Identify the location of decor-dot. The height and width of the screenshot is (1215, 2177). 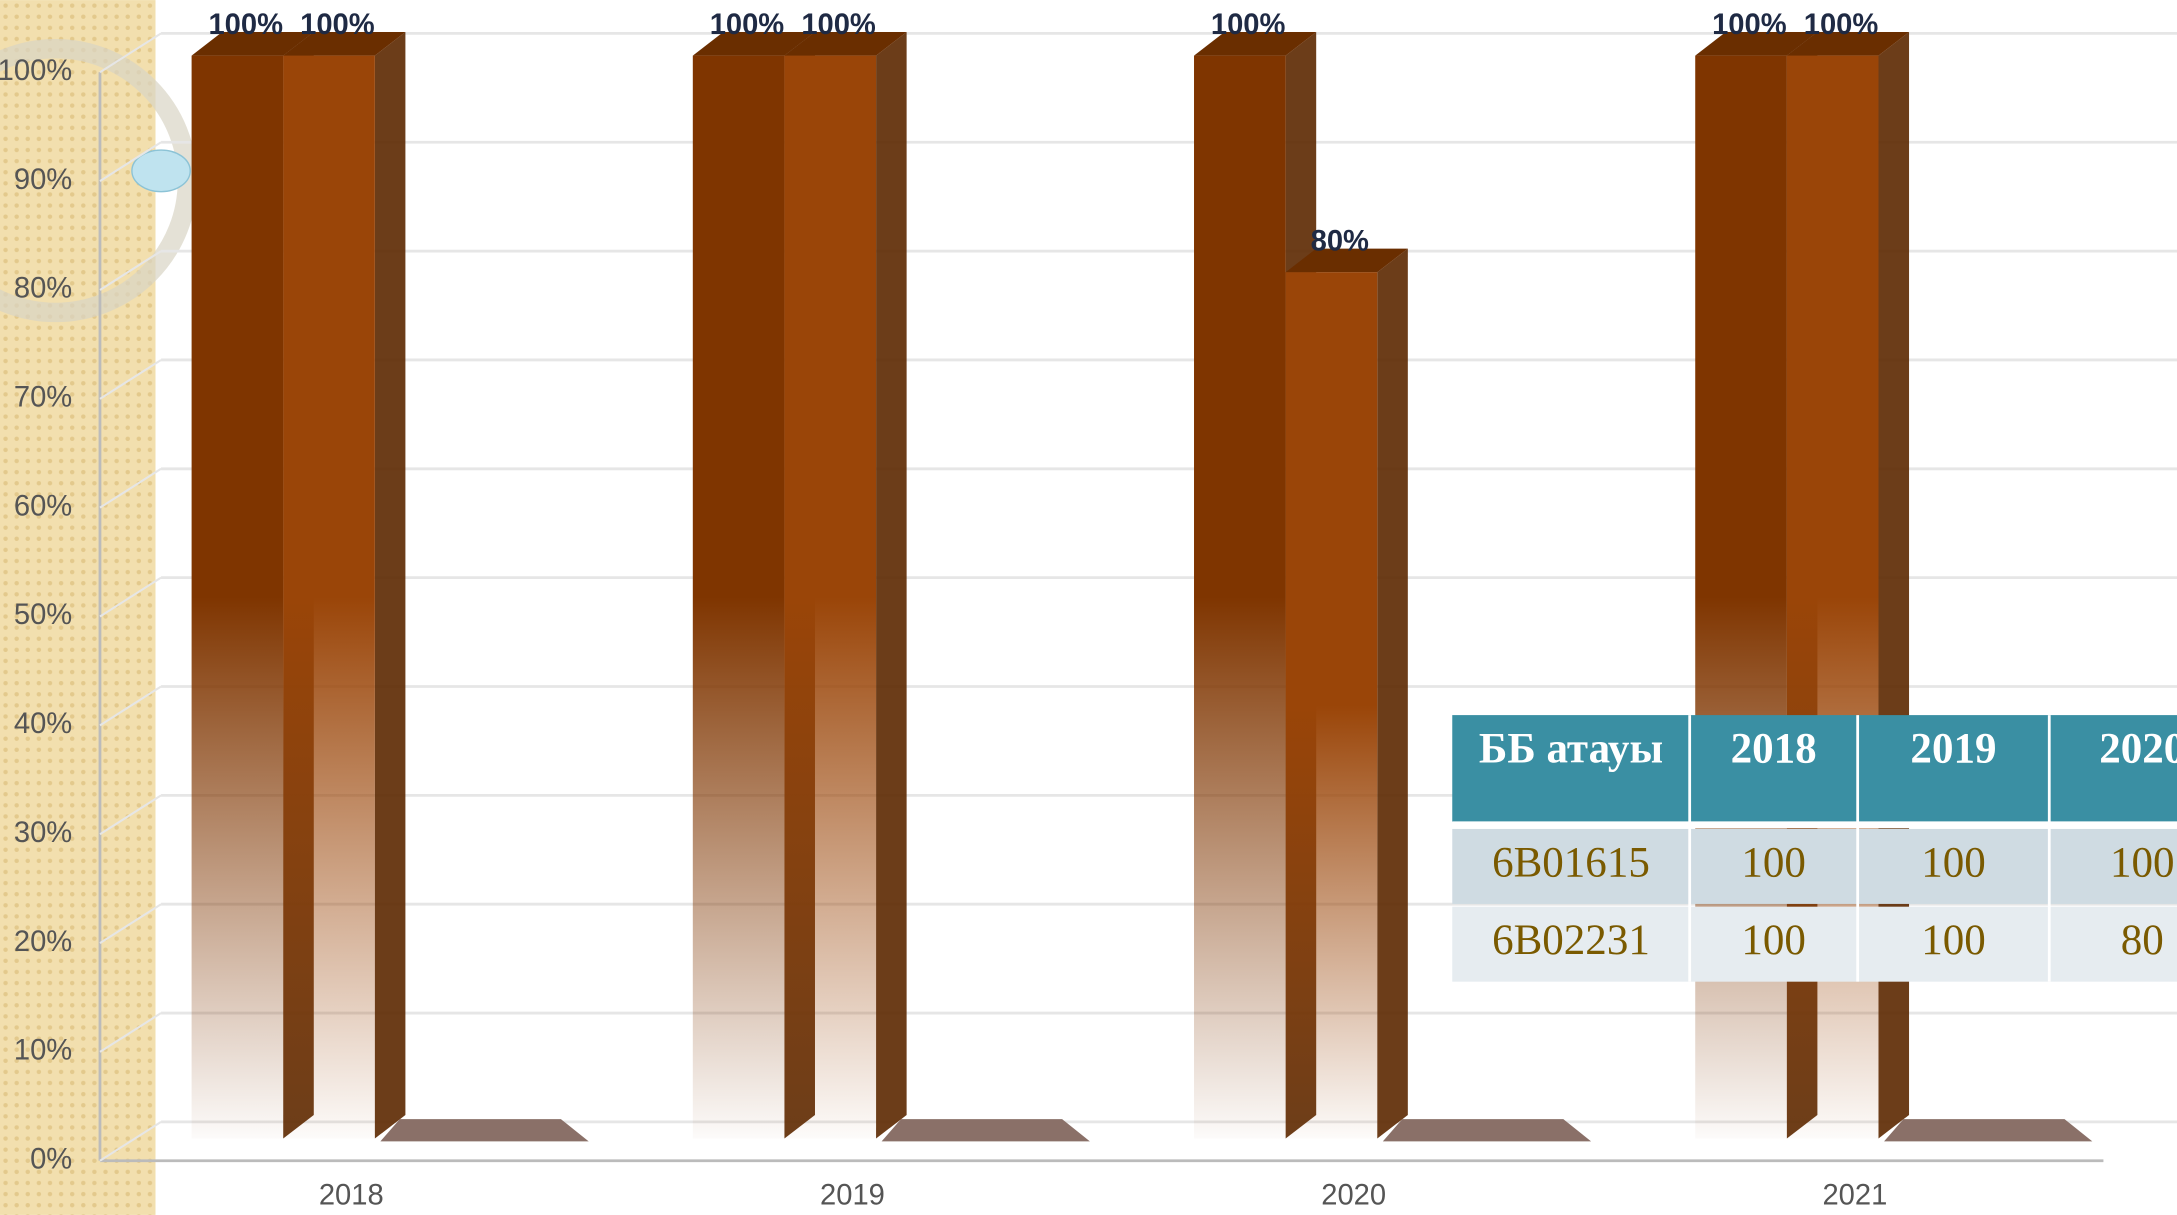
(161, 171).